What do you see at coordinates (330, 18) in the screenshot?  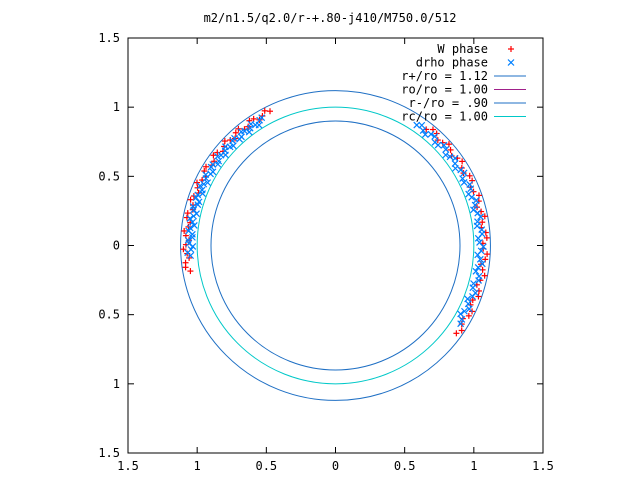 I see `chart-title: m2/n1.5/q2.0/r-+.80-j410/M750.0/512` at bounding box center [330, 18].